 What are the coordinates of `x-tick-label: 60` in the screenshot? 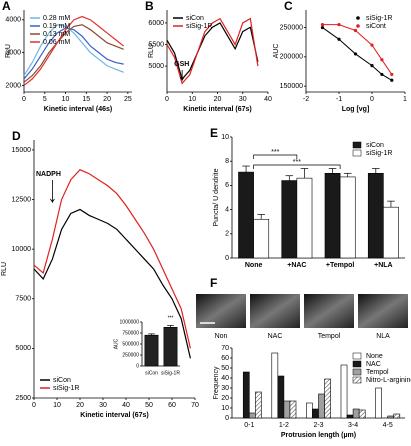 It's located at (172, 405).